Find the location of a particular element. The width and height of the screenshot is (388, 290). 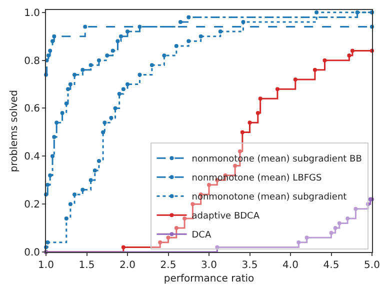

x-tick-label: 3.5 is located at coordinates (250, 265).